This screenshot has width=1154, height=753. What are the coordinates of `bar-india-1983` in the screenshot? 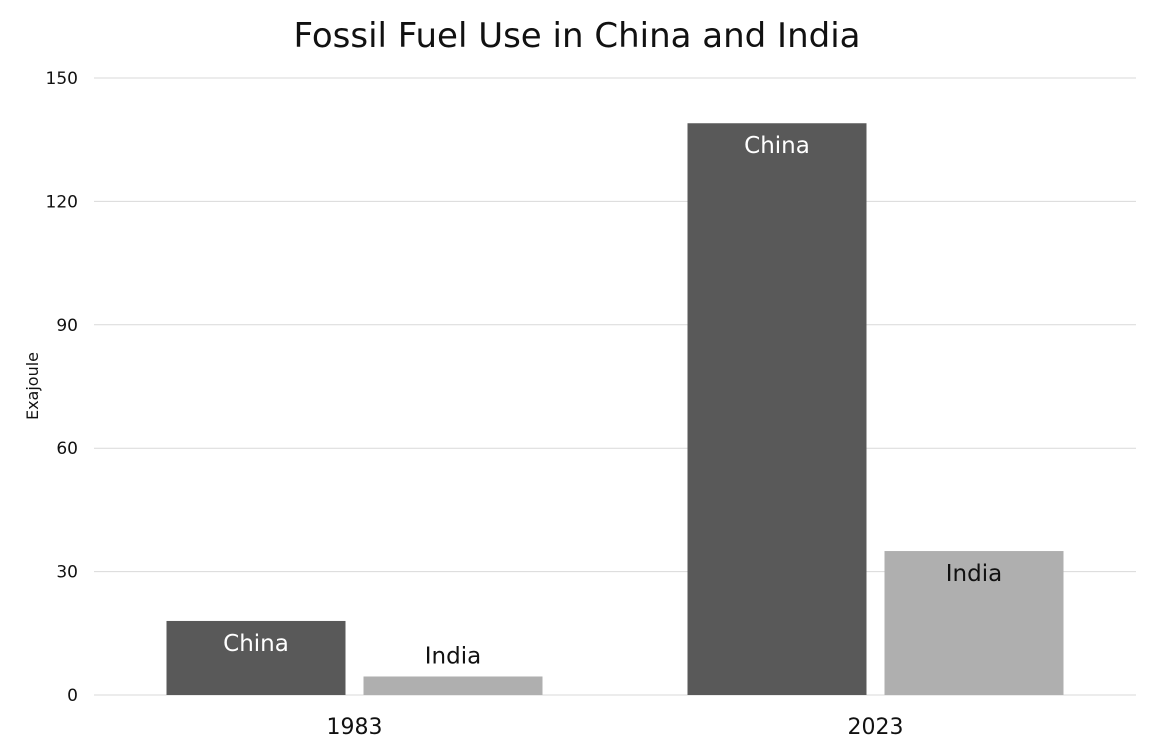 It's located at (453, 685).